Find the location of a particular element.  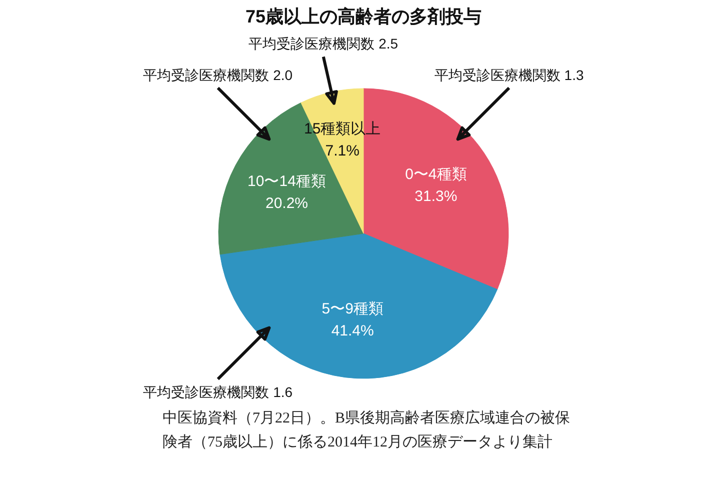

data-label: 7.1% is located at coordinates (342, 151).